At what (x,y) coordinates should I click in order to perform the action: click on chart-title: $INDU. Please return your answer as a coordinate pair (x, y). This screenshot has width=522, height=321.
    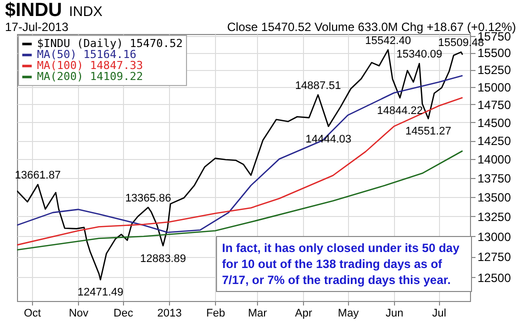
    Looking at the image, I should click on (33, 10).